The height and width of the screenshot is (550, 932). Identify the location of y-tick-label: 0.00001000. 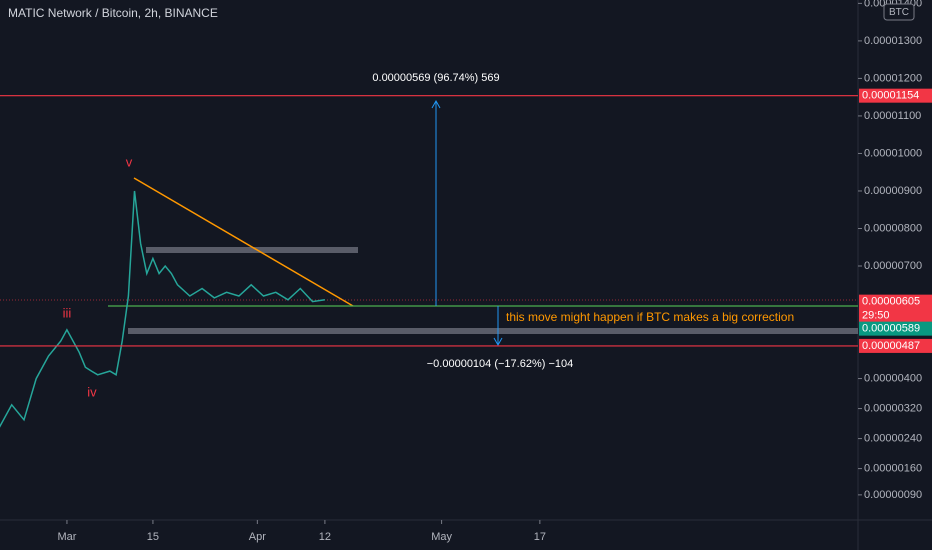
(893, 153).